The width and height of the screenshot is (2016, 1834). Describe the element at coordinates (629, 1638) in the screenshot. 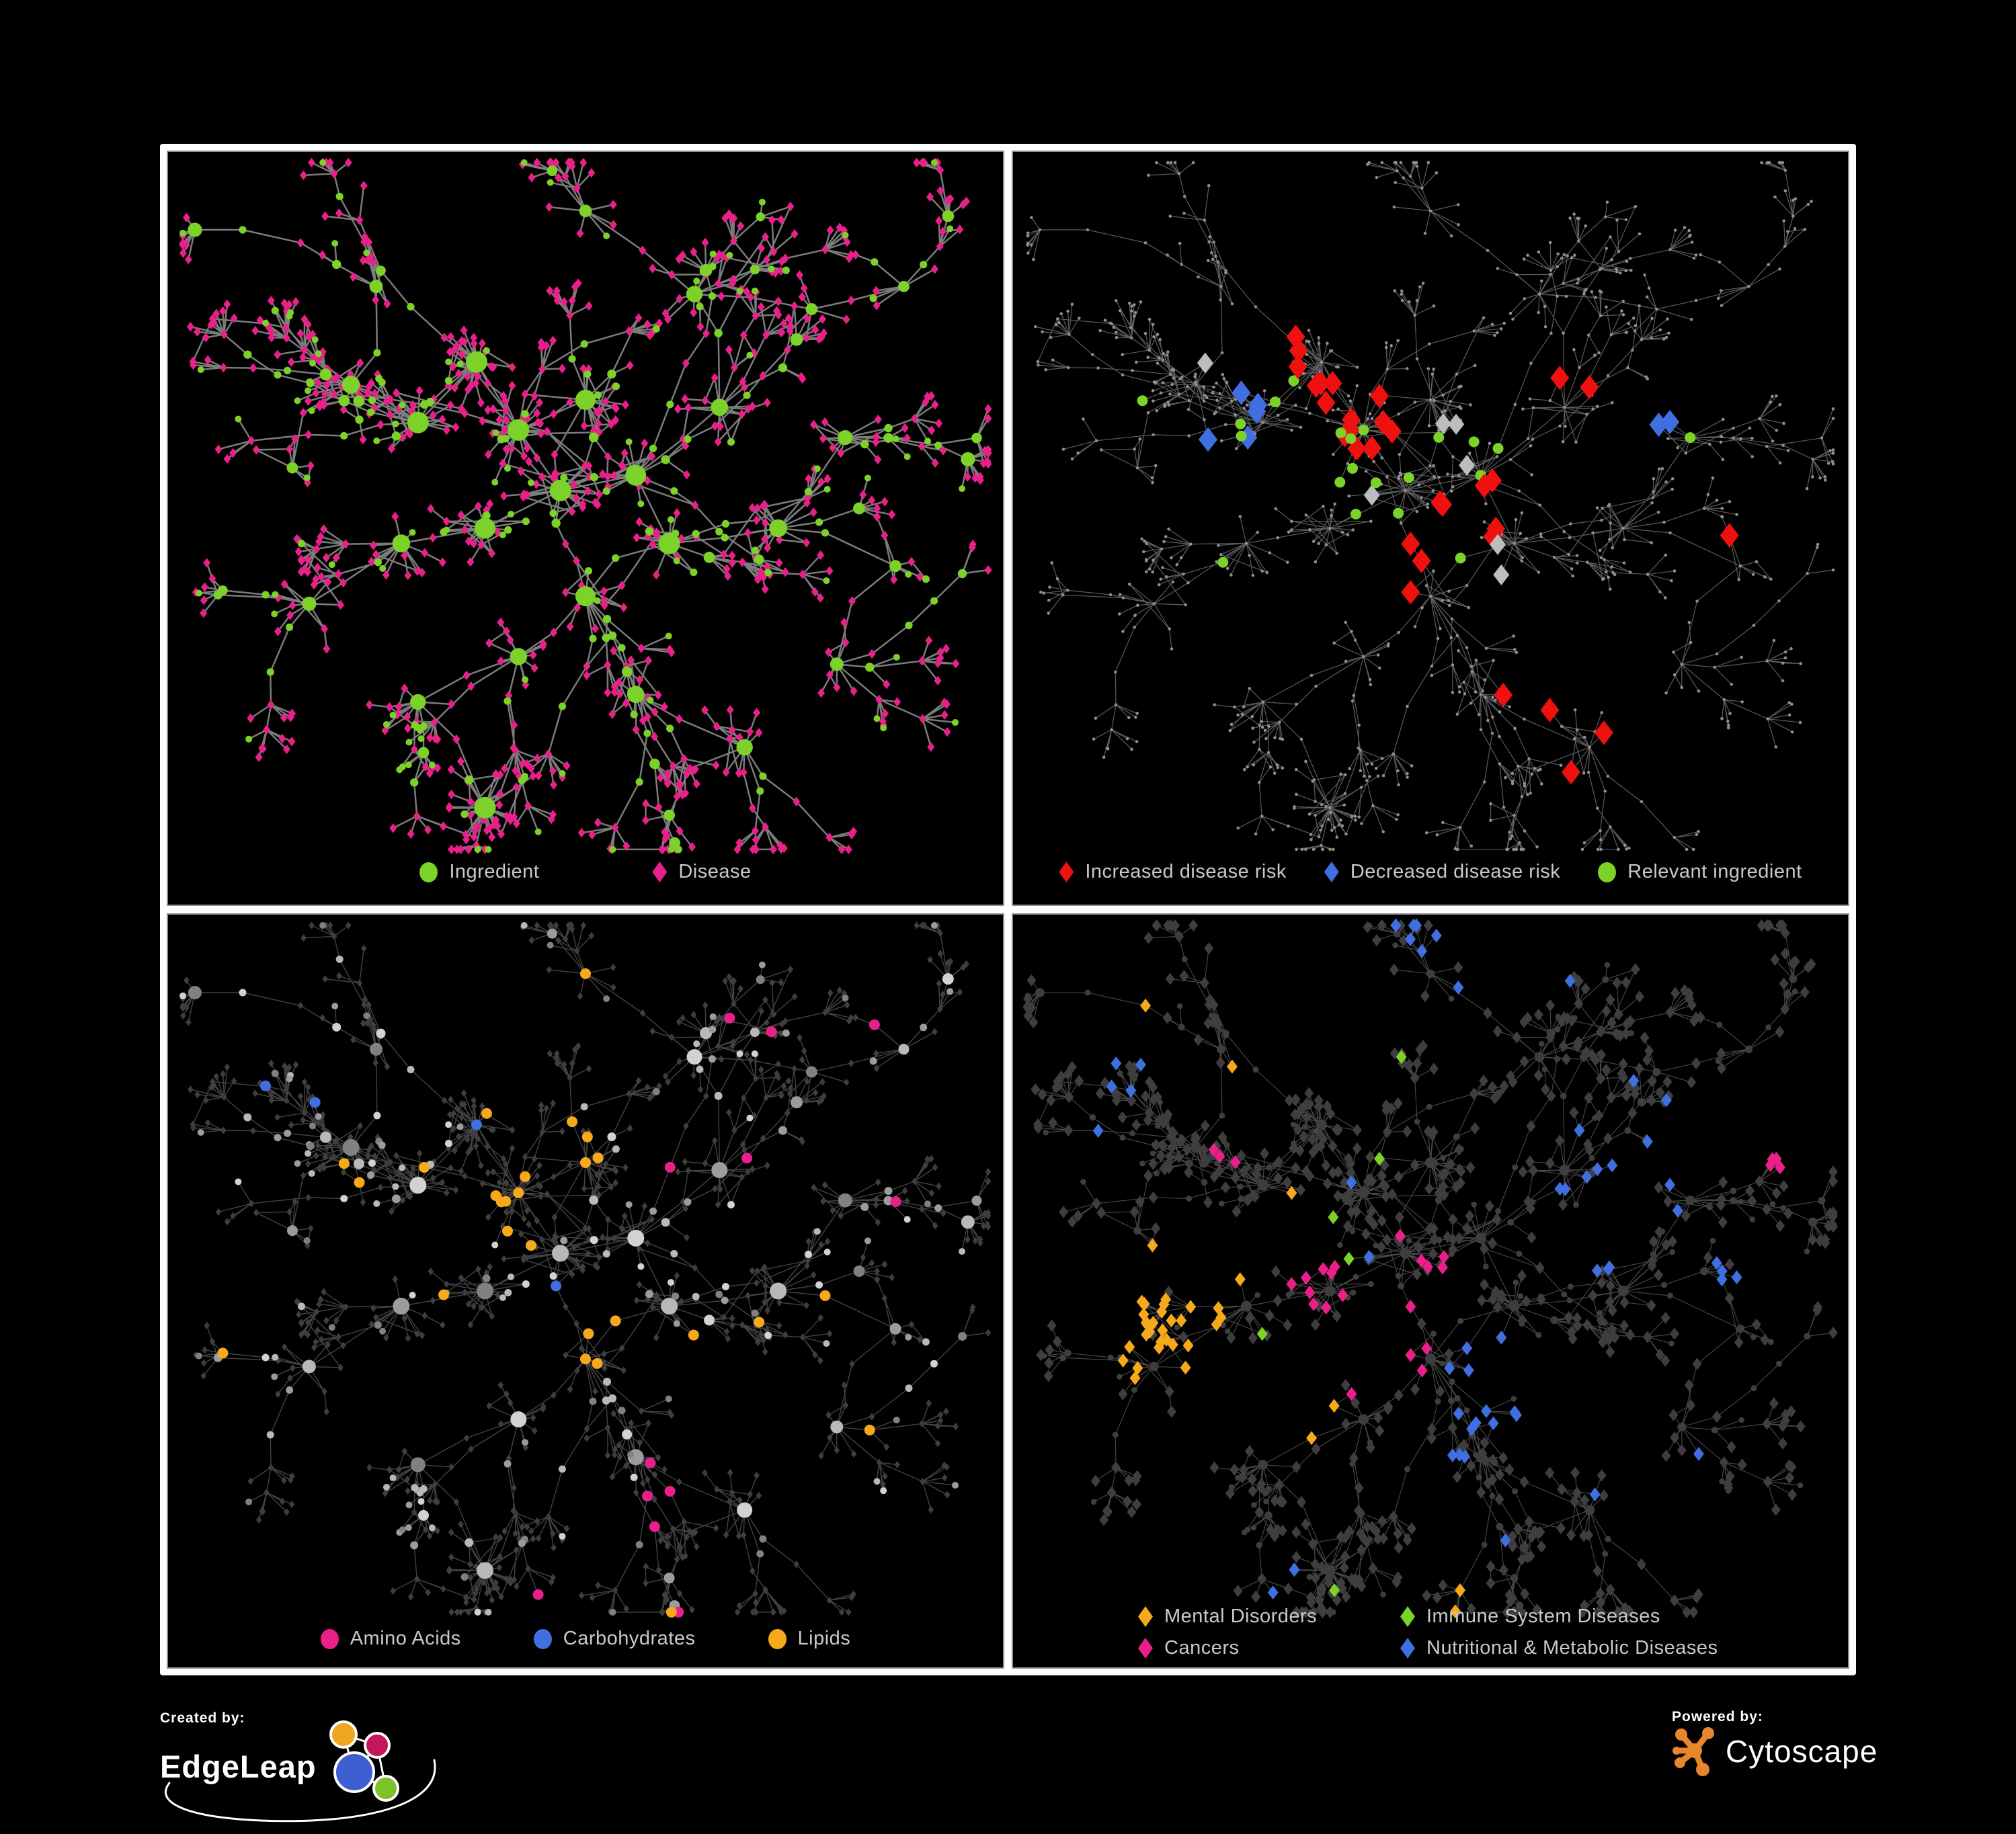

I see `legend-label: Carbohydrates` at that location.